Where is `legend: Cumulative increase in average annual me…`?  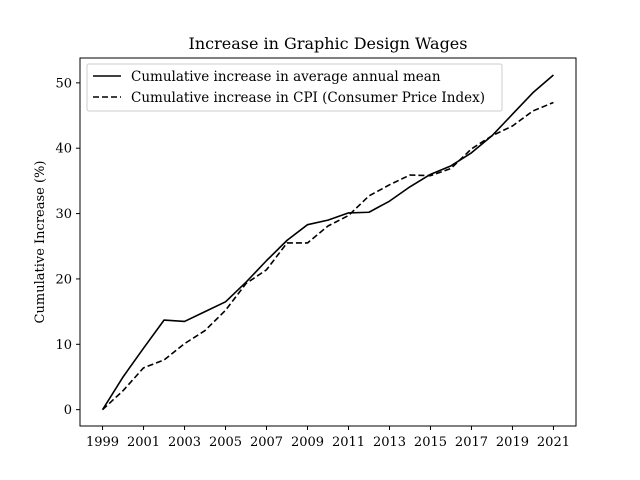
legend: Cumulative increase in average annual me… is located at coordinates (294, 87).